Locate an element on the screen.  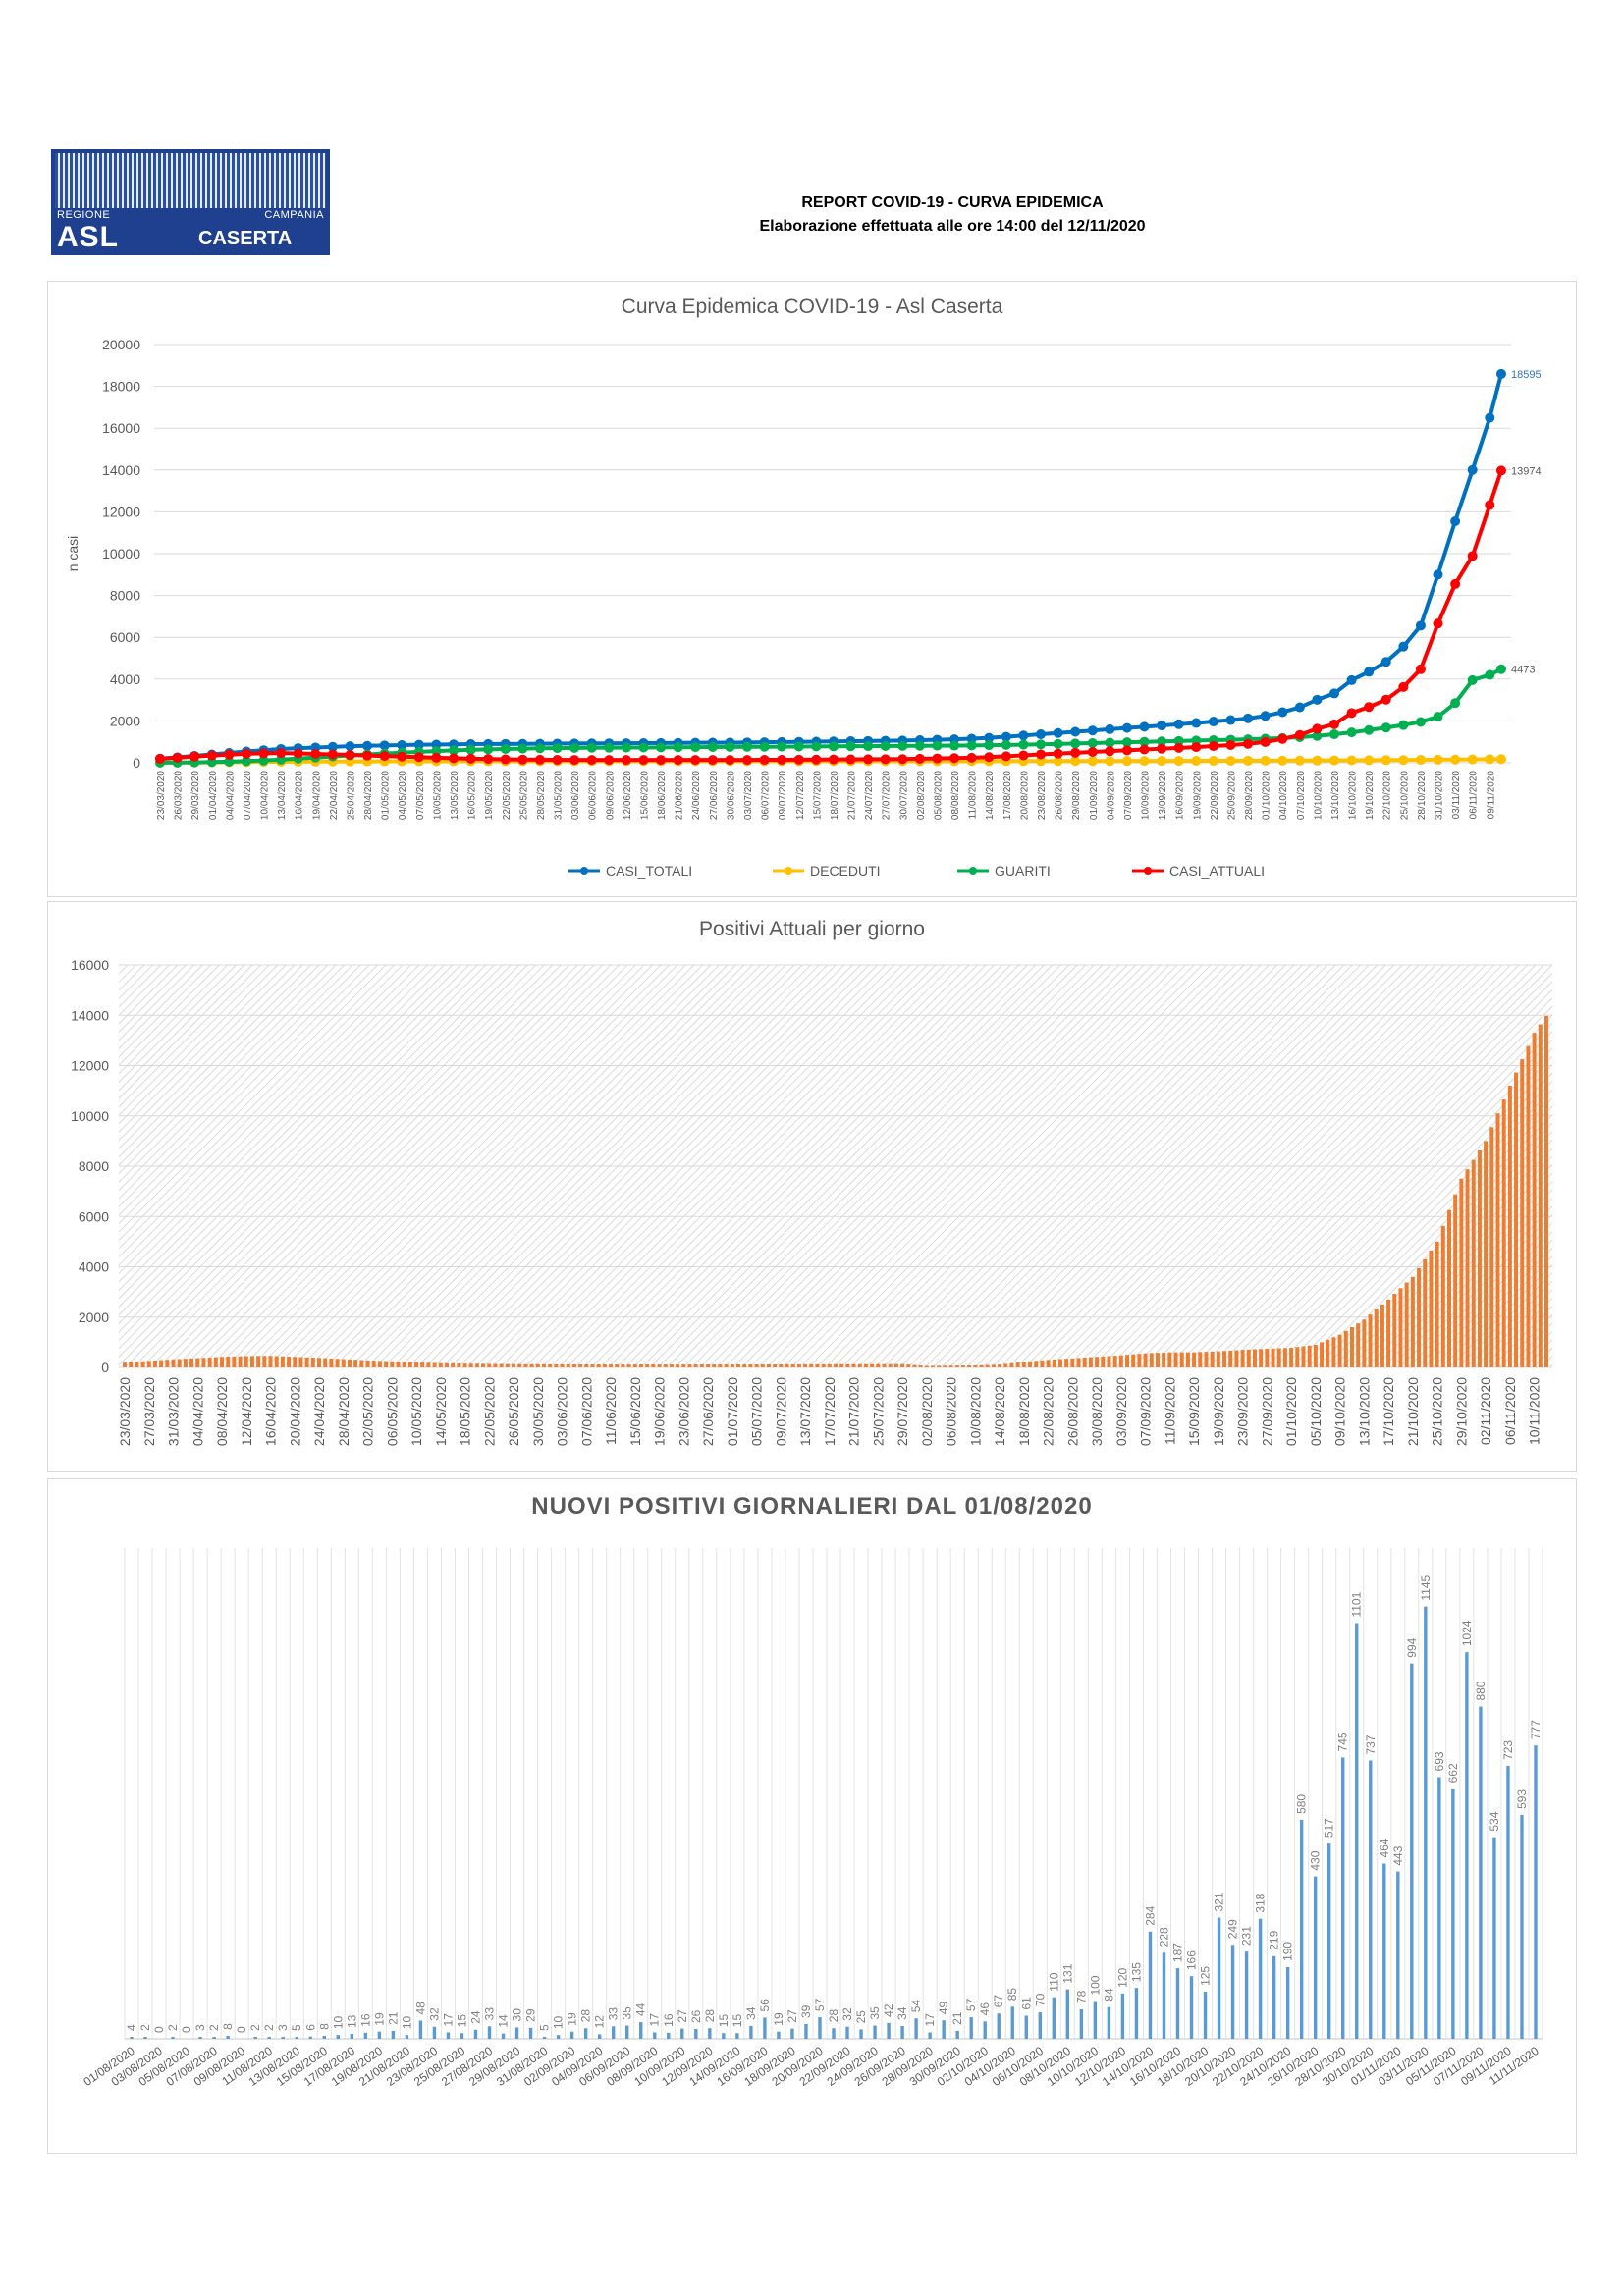
x-tick-label: 24/06/2020 is located at coordinates (696, 795).